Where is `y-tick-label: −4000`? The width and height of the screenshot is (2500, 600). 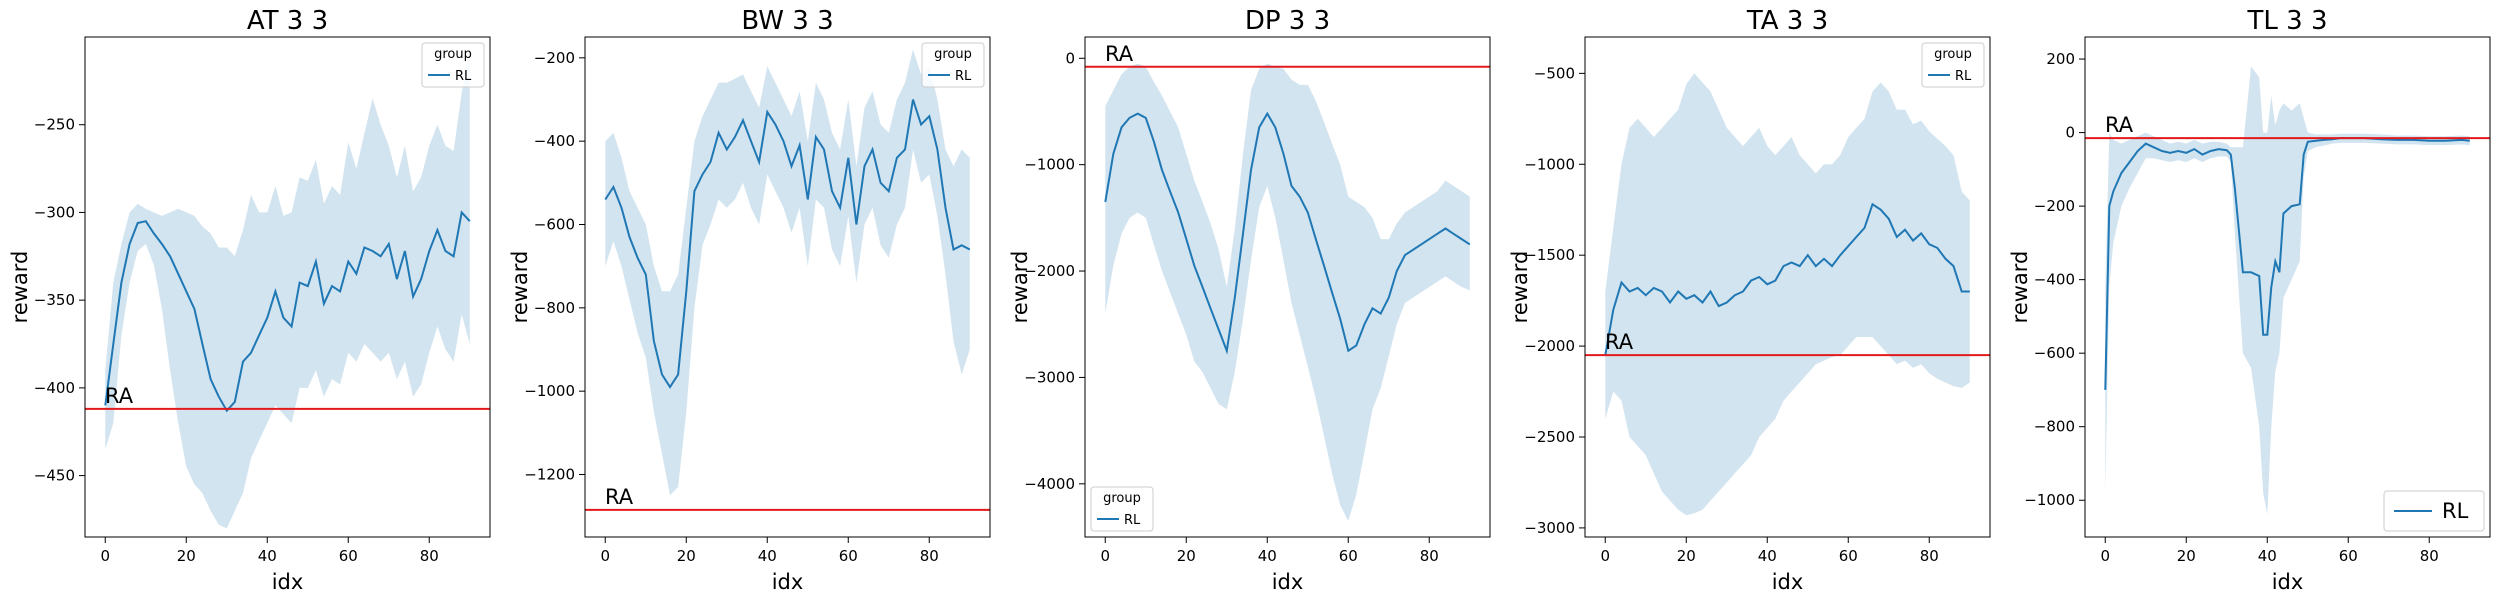 y-tick-label: −4000 is located at coordinates (1049, 484).